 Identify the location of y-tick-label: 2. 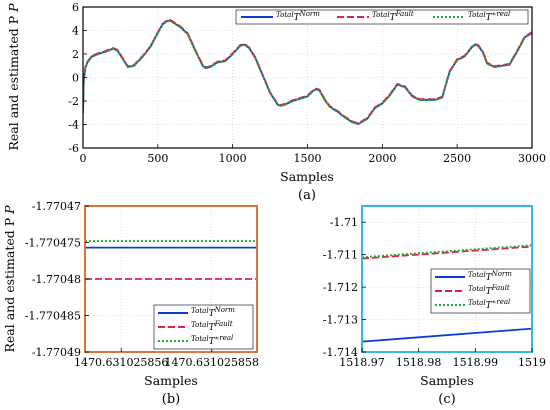
(75, 54).